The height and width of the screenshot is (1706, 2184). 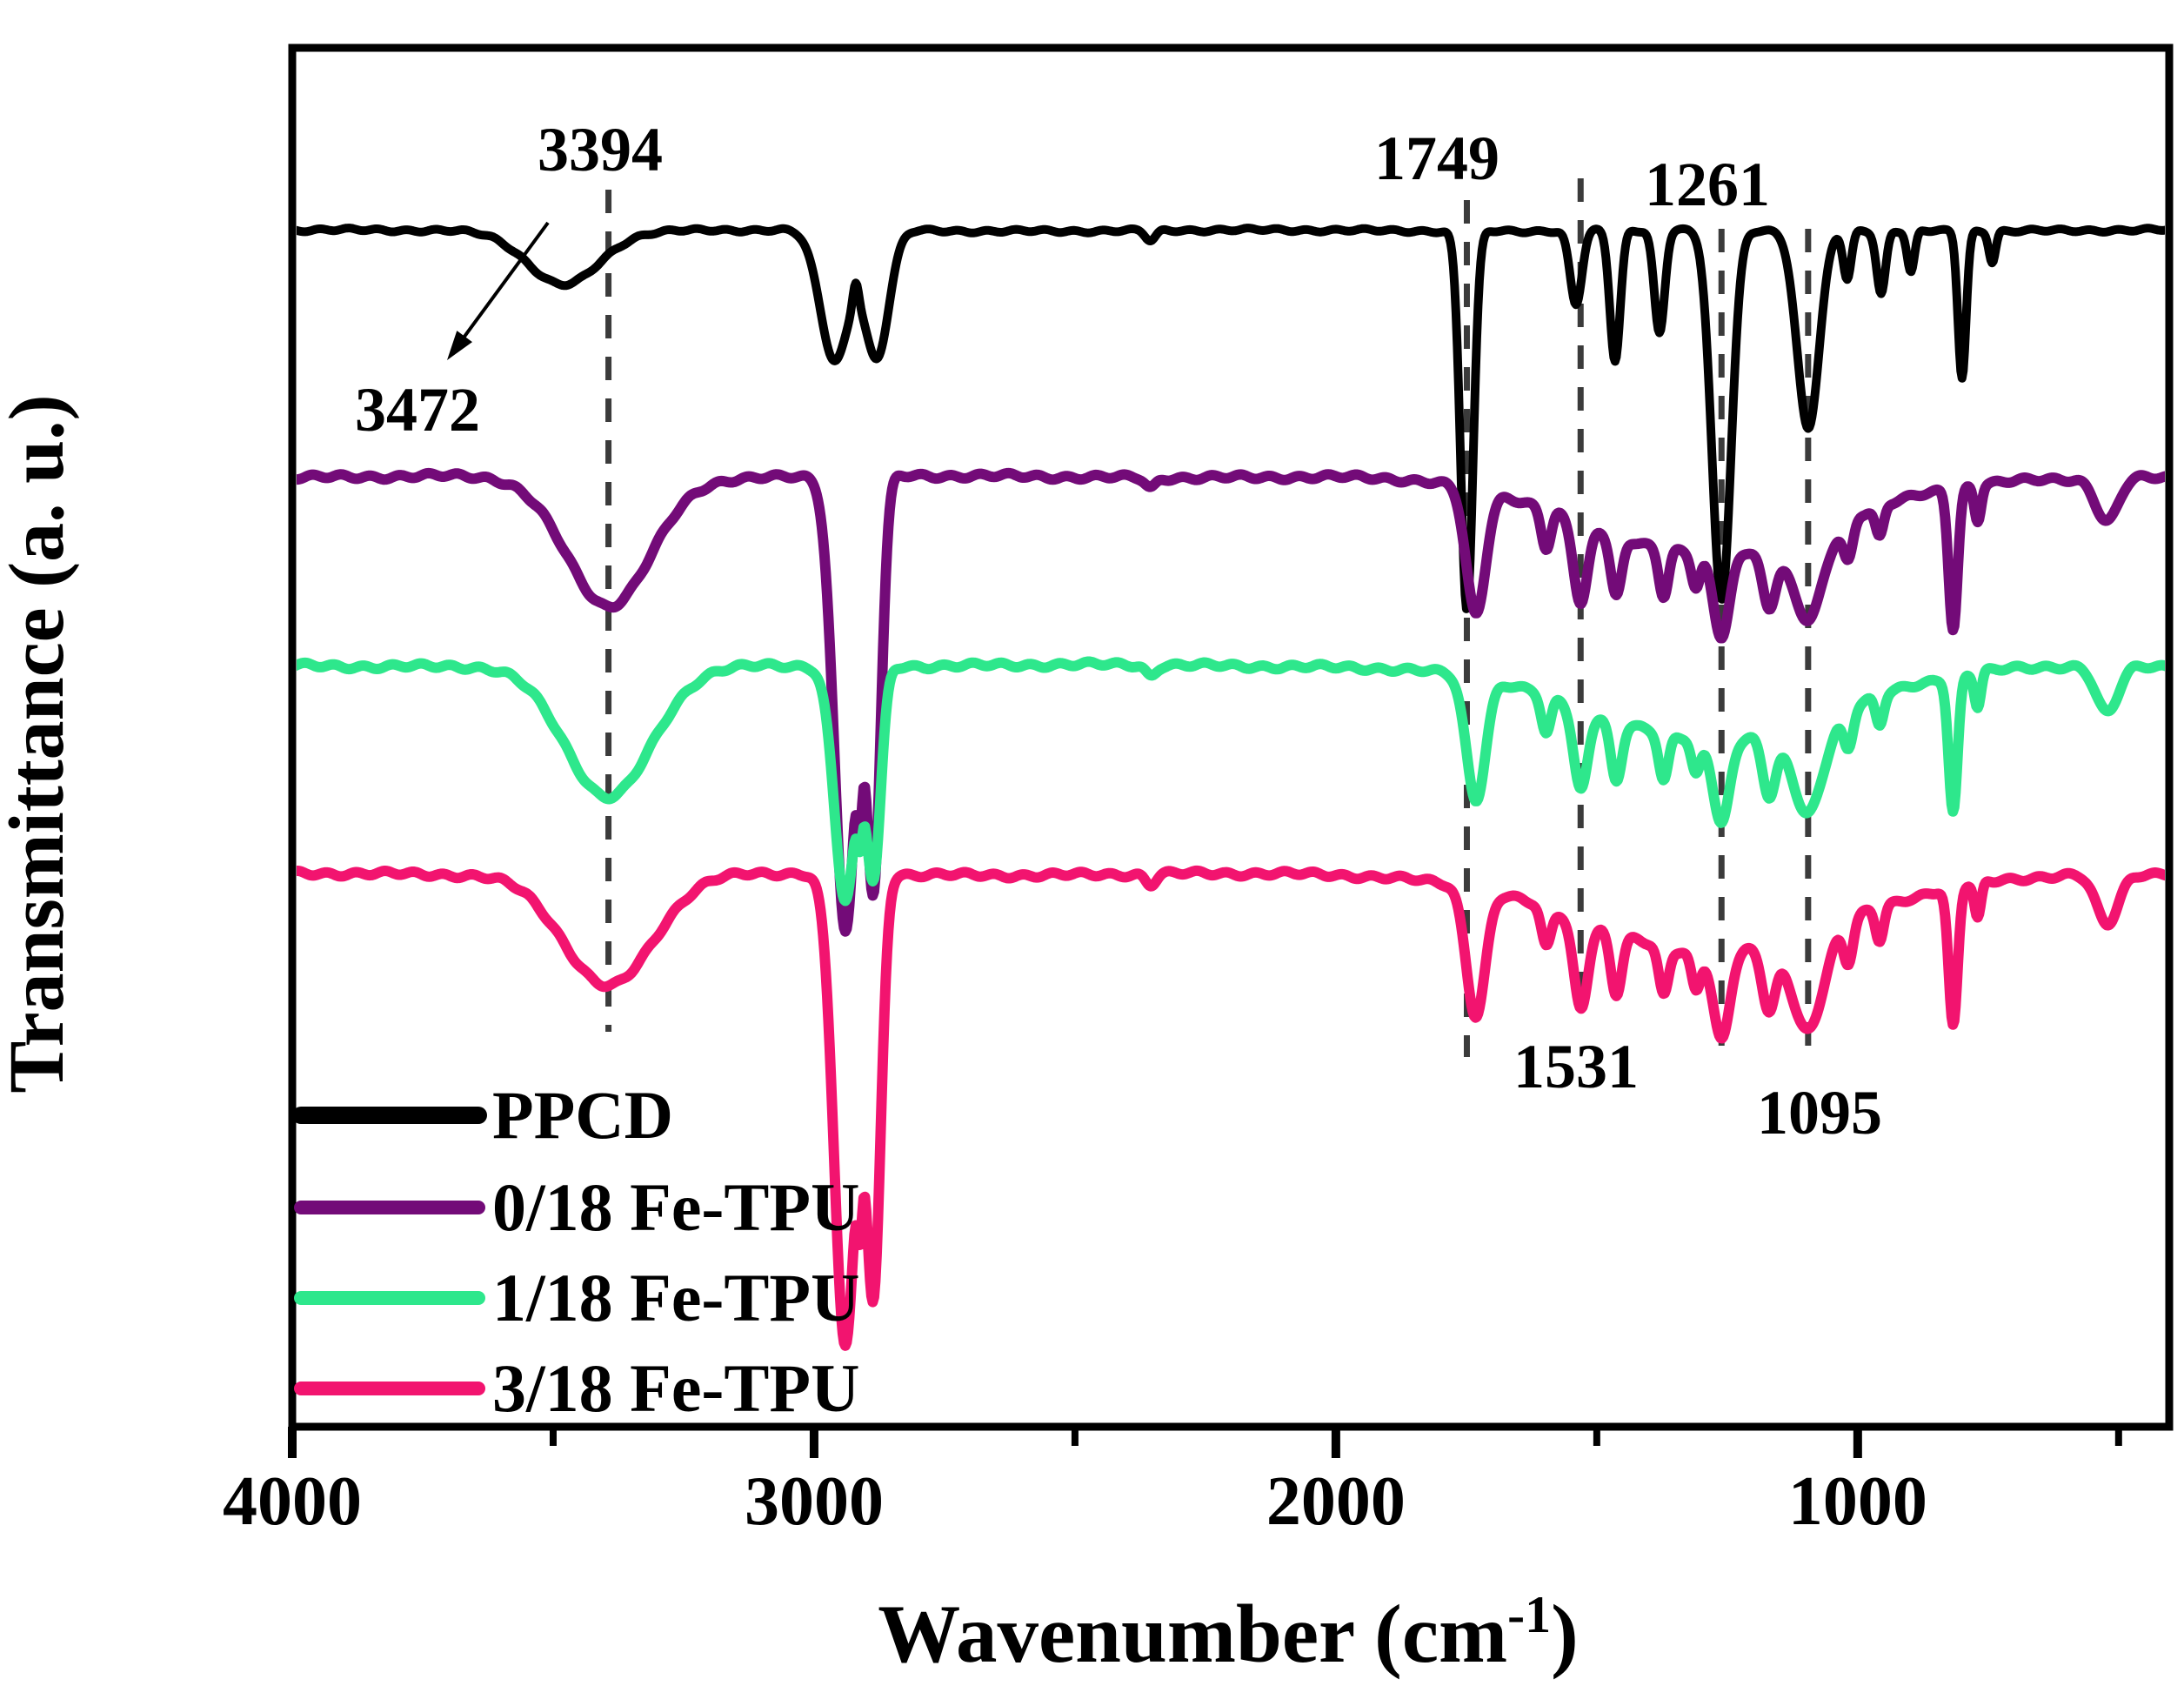 I want to click on peak-label-1261: 1261, so click(x=1707, y=185).